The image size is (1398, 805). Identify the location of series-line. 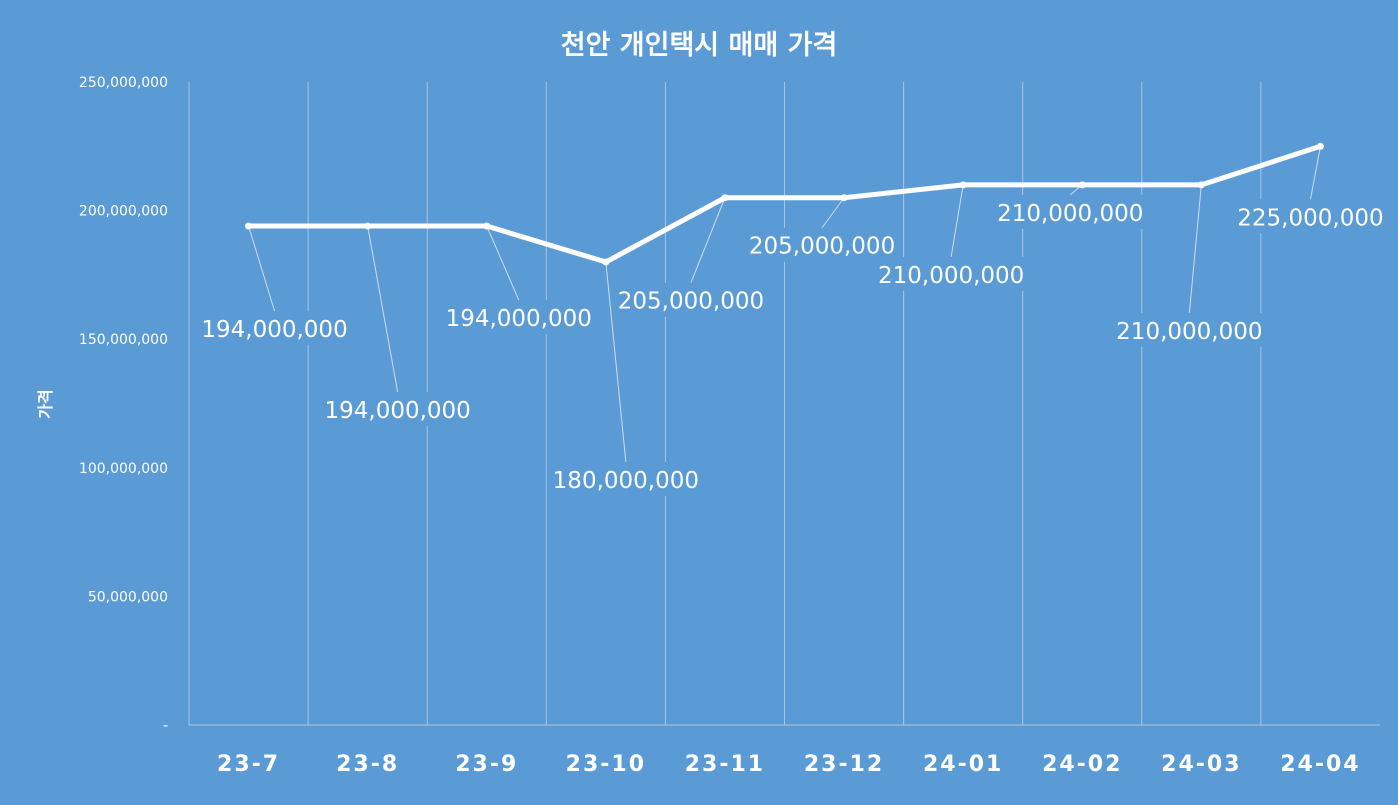
(784, 204).